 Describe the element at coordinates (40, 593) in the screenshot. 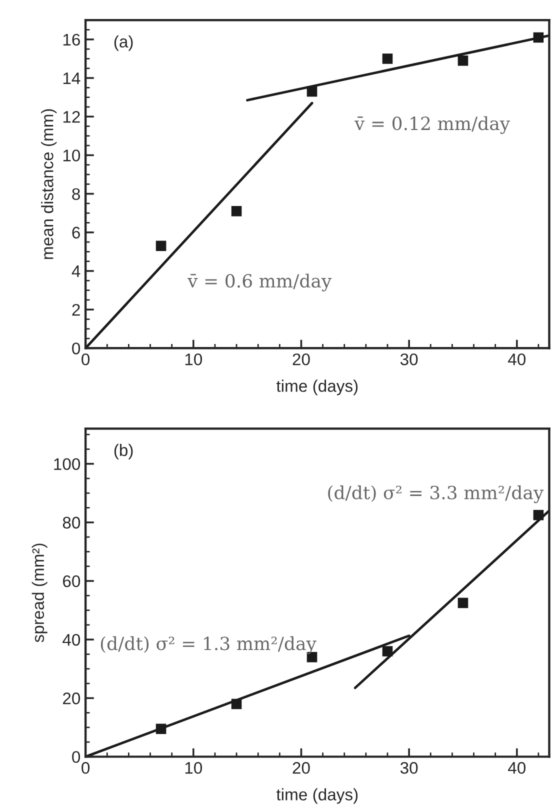

I see `y-axis-title: spread (mm²)` at that location.